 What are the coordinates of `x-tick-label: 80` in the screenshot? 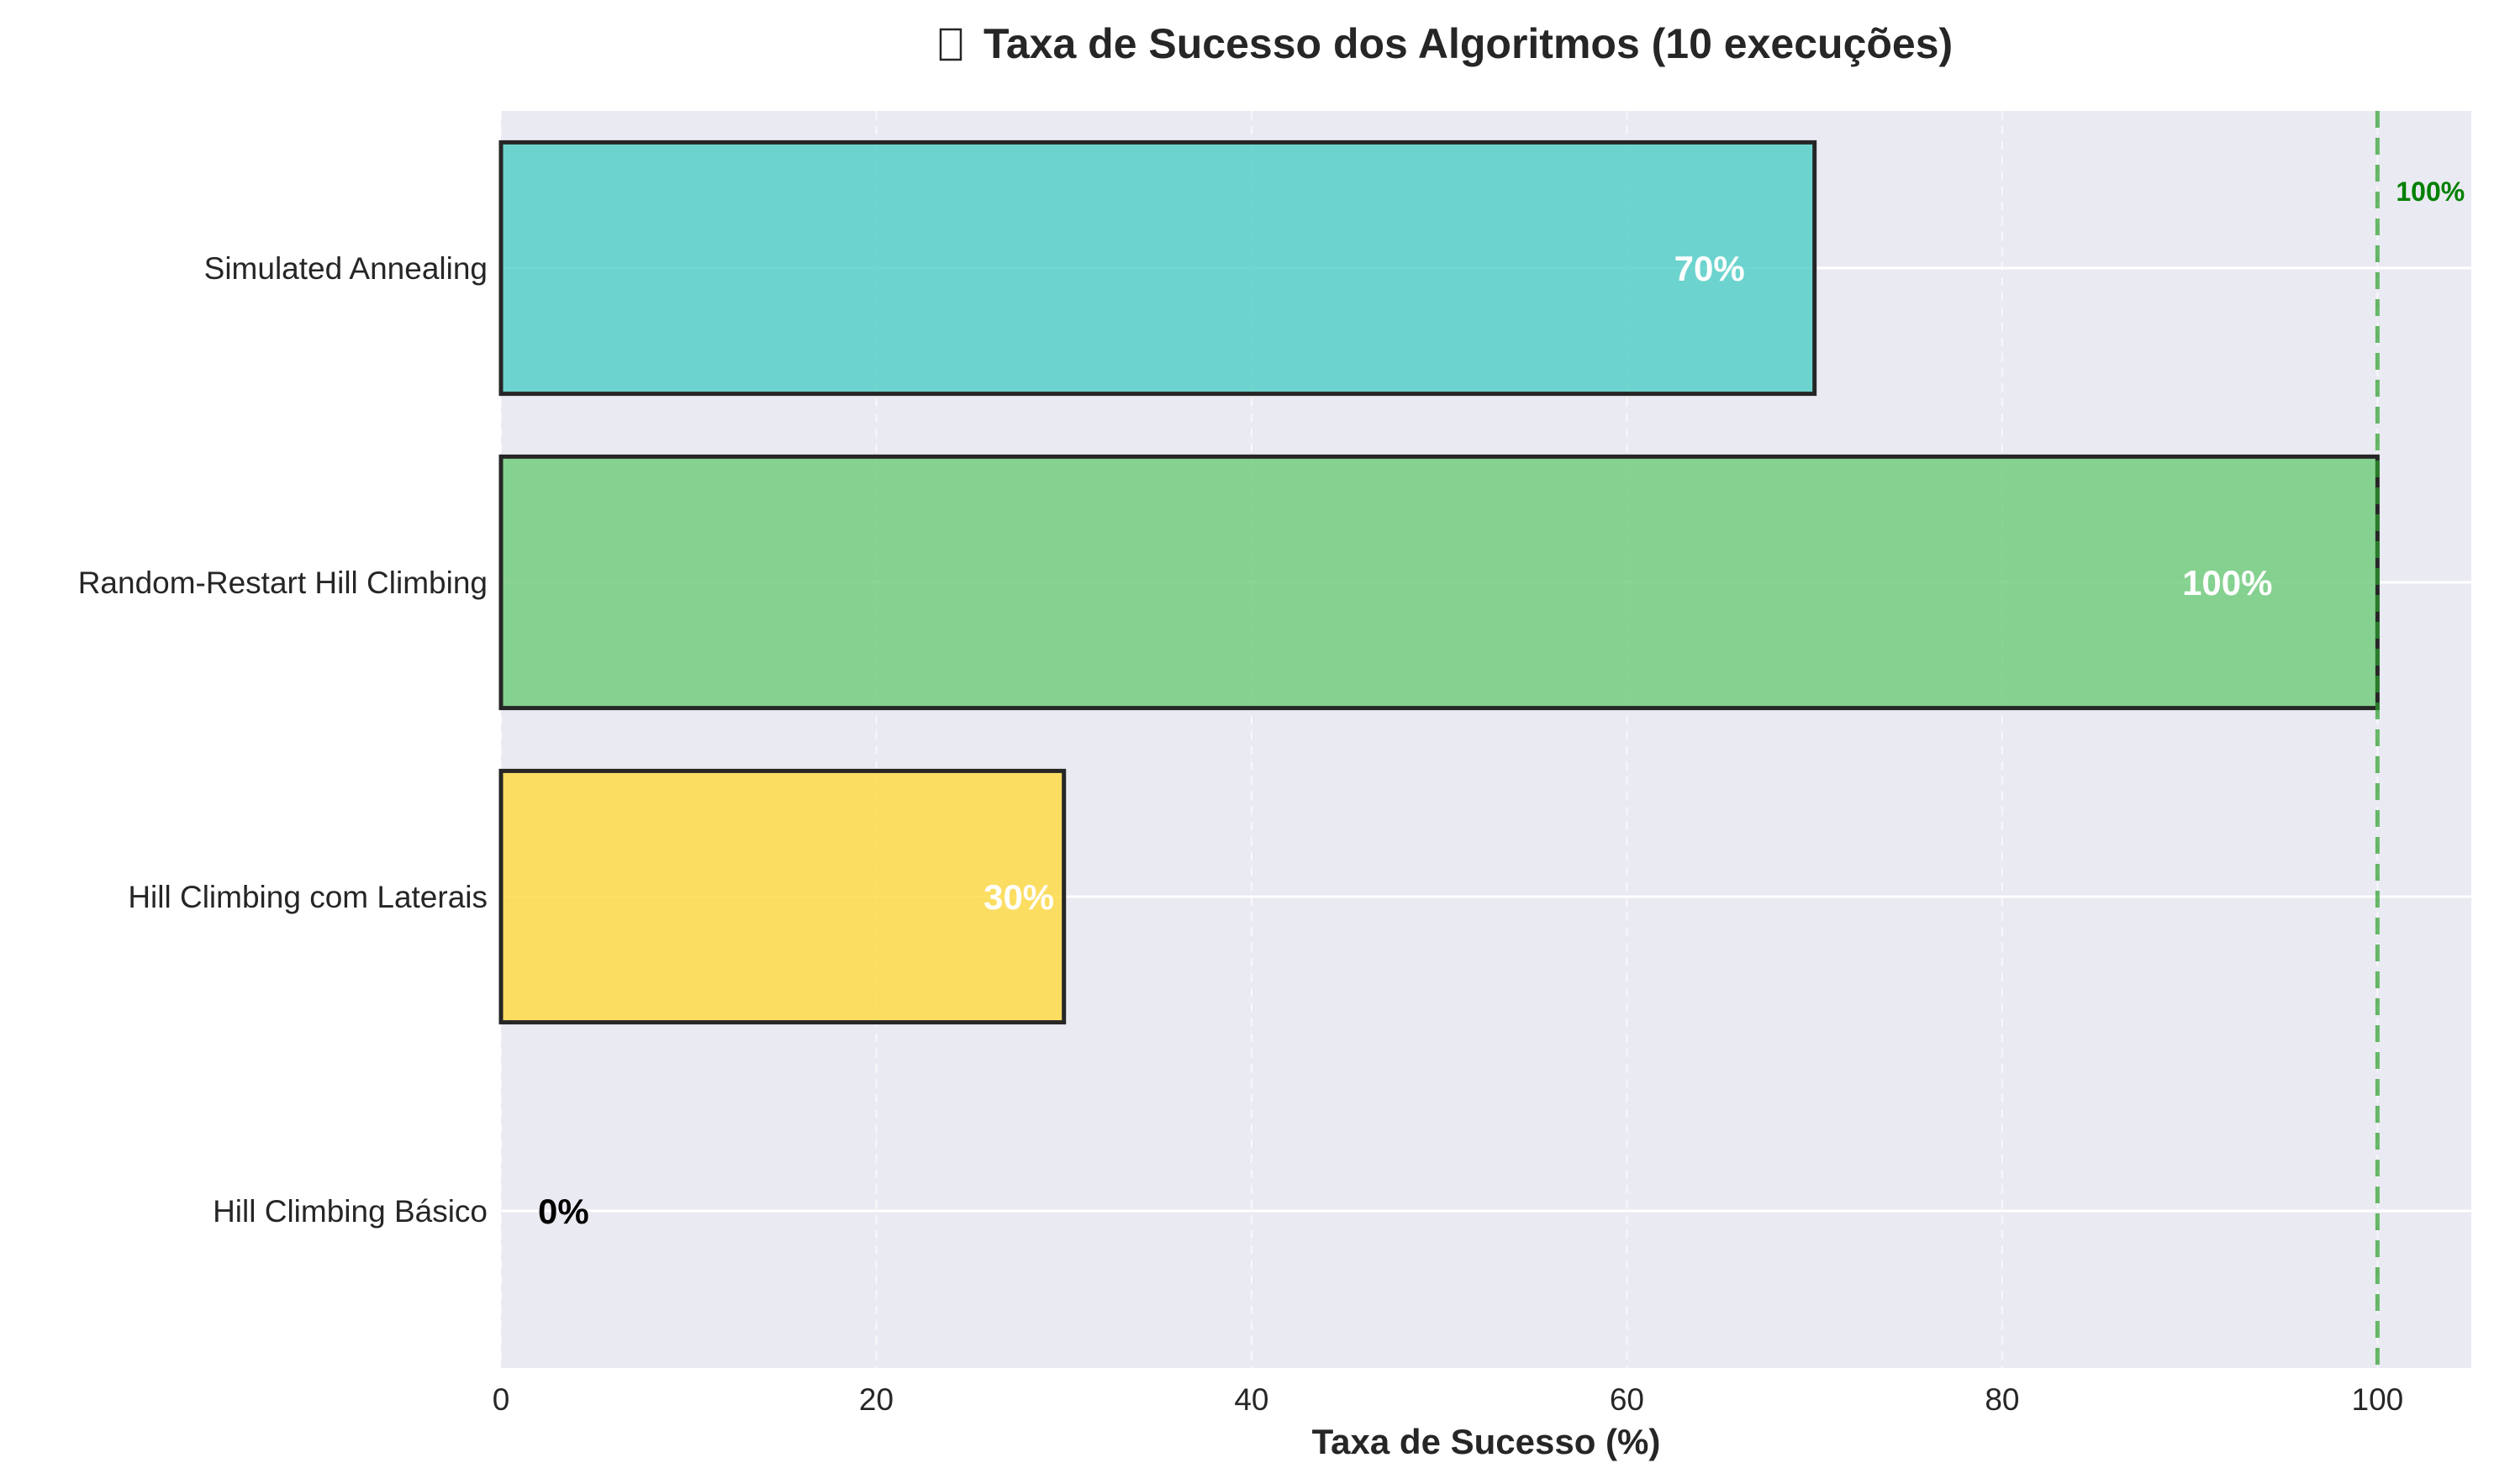 It's located at (2002, 1399).